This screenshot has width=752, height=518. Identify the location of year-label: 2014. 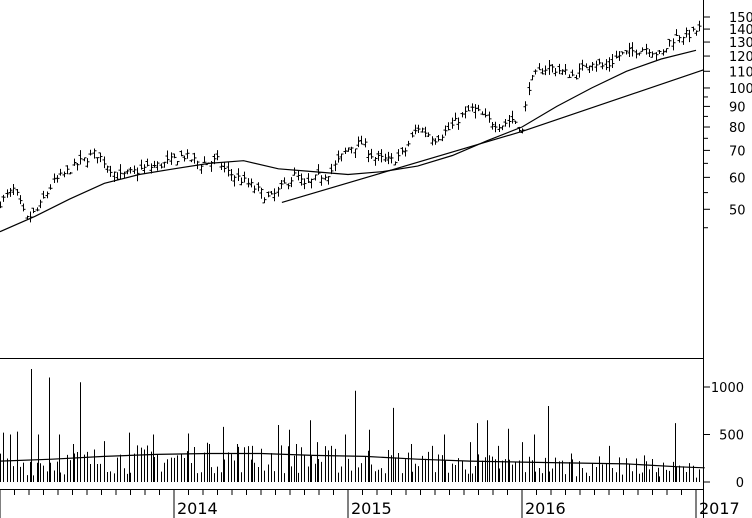
(197, 508).